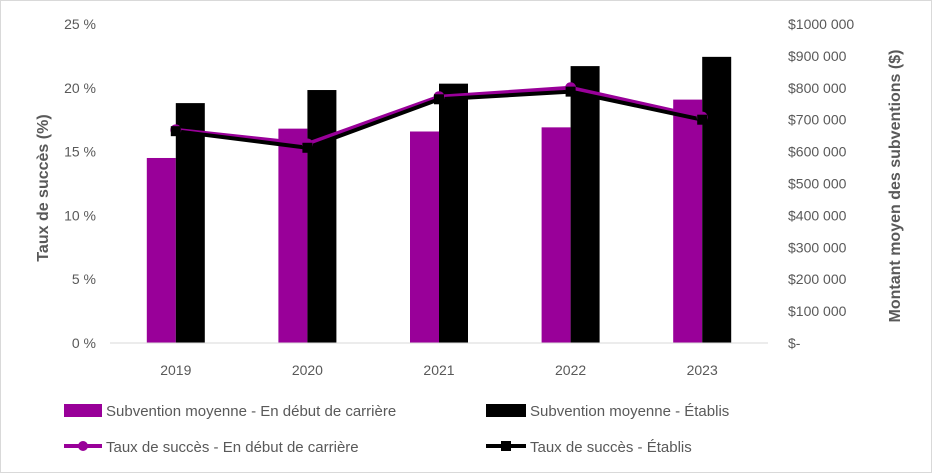 This screenshot has width=932, height=473. I want to click on right-axis-title: Montant moyen des subventions ($), so click(895, 186).